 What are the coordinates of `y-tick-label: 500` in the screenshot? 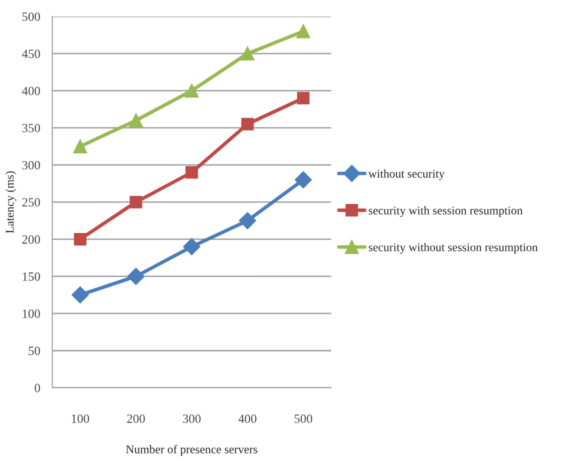 It's located at (31, 16).